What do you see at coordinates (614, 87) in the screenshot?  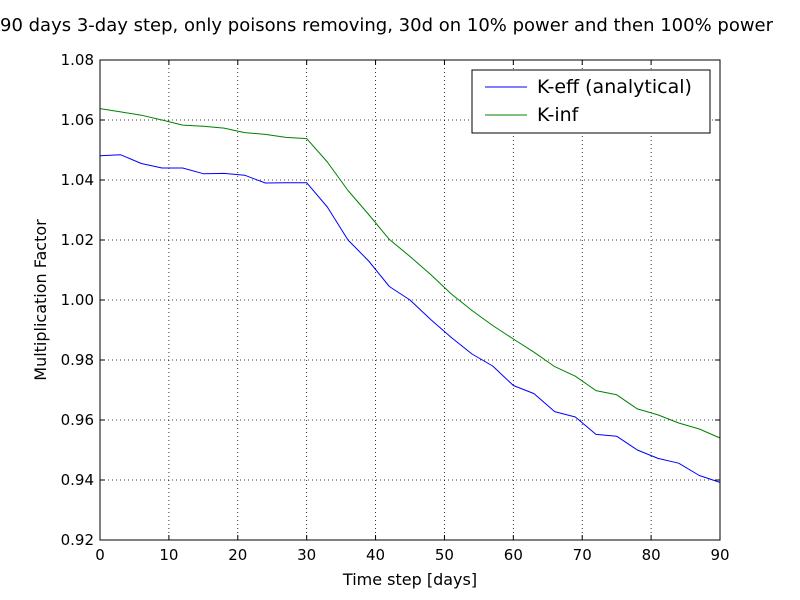 I see `legend-label-k-eff: K-eff (analytical)` at bounding box center [614, 87].